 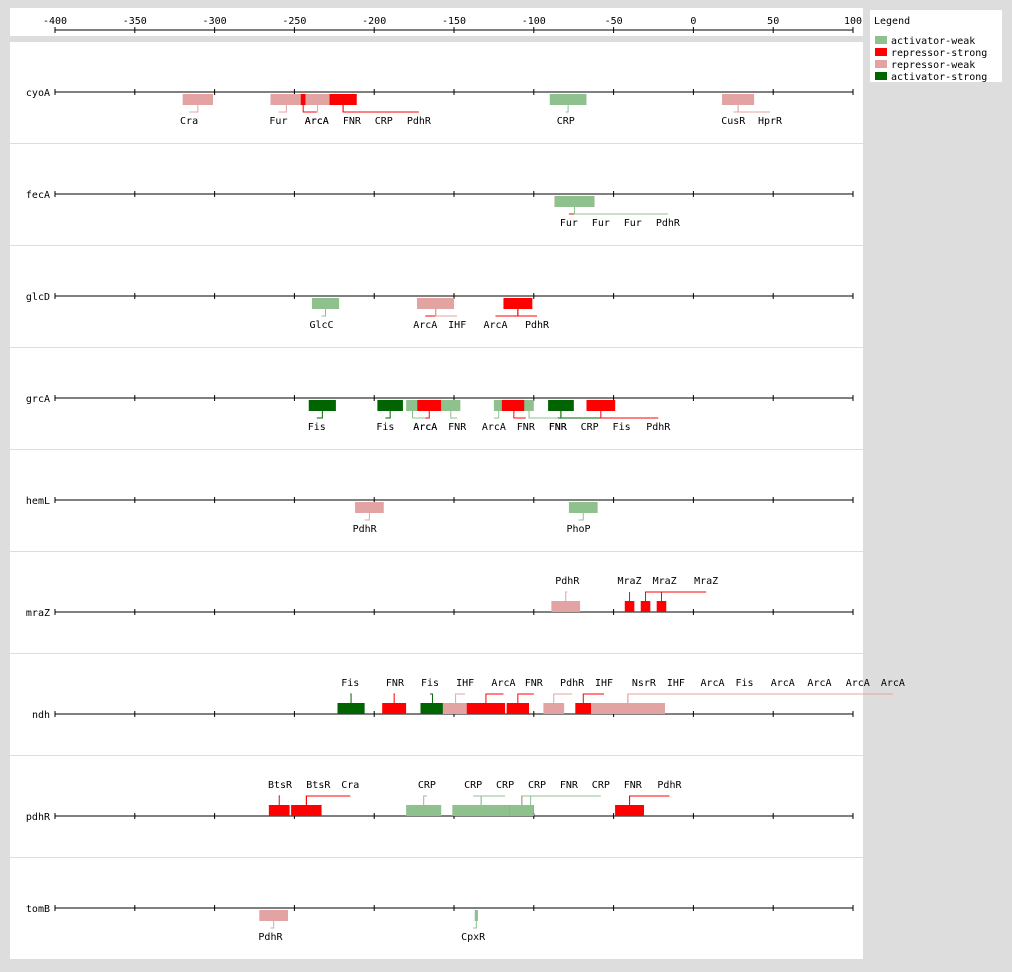 What do you see at coordinates (770, 121) in the screenshot?
I see `site-label: HprR` at bounding box center [770, 121].